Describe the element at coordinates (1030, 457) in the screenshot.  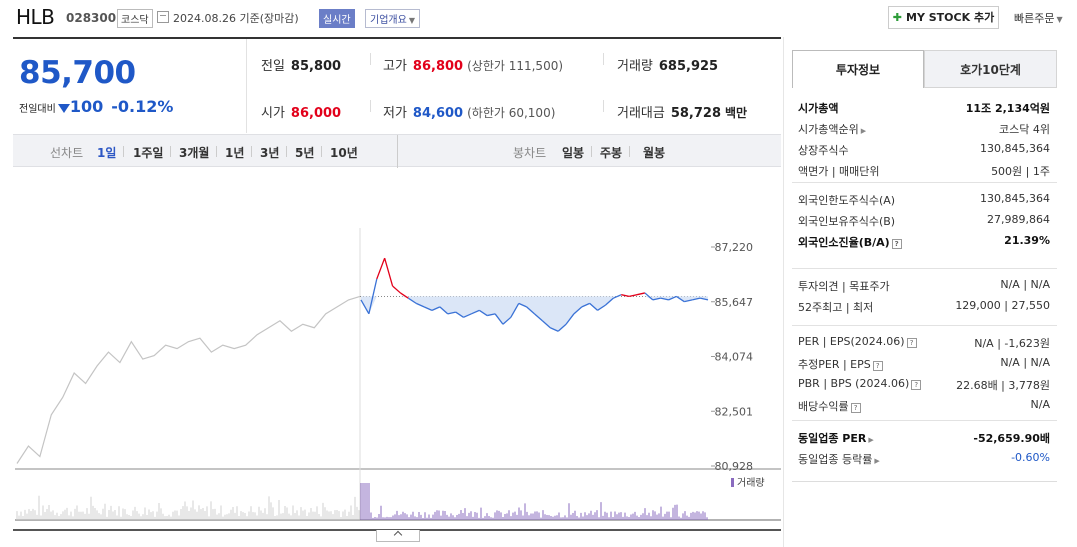
I see `info-value: -0.60%` at that location.